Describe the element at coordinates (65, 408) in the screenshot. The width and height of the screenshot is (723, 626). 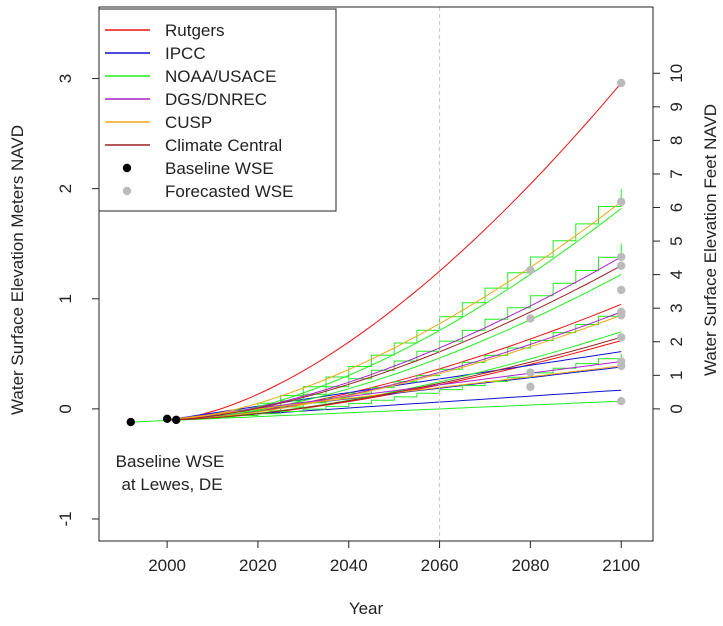
I see `y-tick-label-0: 0` at that location.